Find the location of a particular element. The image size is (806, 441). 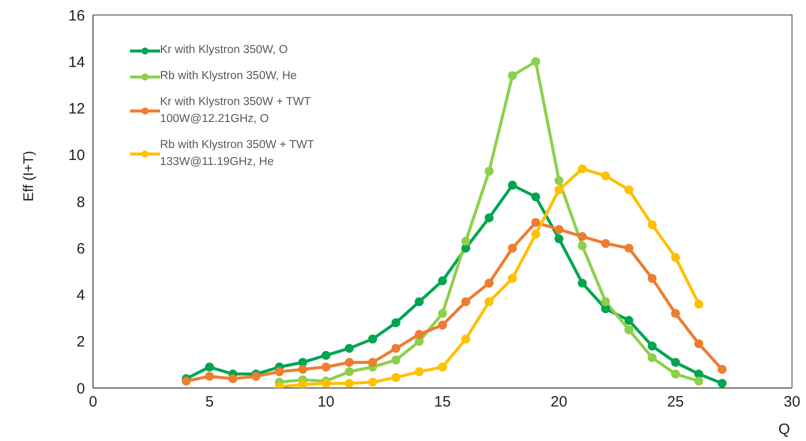

y-tick-label: 0 is located at coordinates (80, 389).